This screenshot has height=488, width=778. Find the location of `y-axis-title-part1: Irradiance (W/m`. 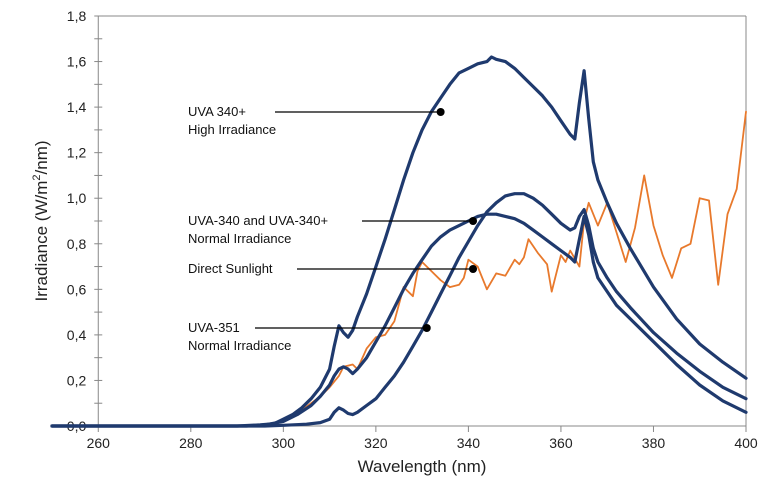

y-axis-title-part1: Irradiance (W/m is located at coordinates (41, 241).